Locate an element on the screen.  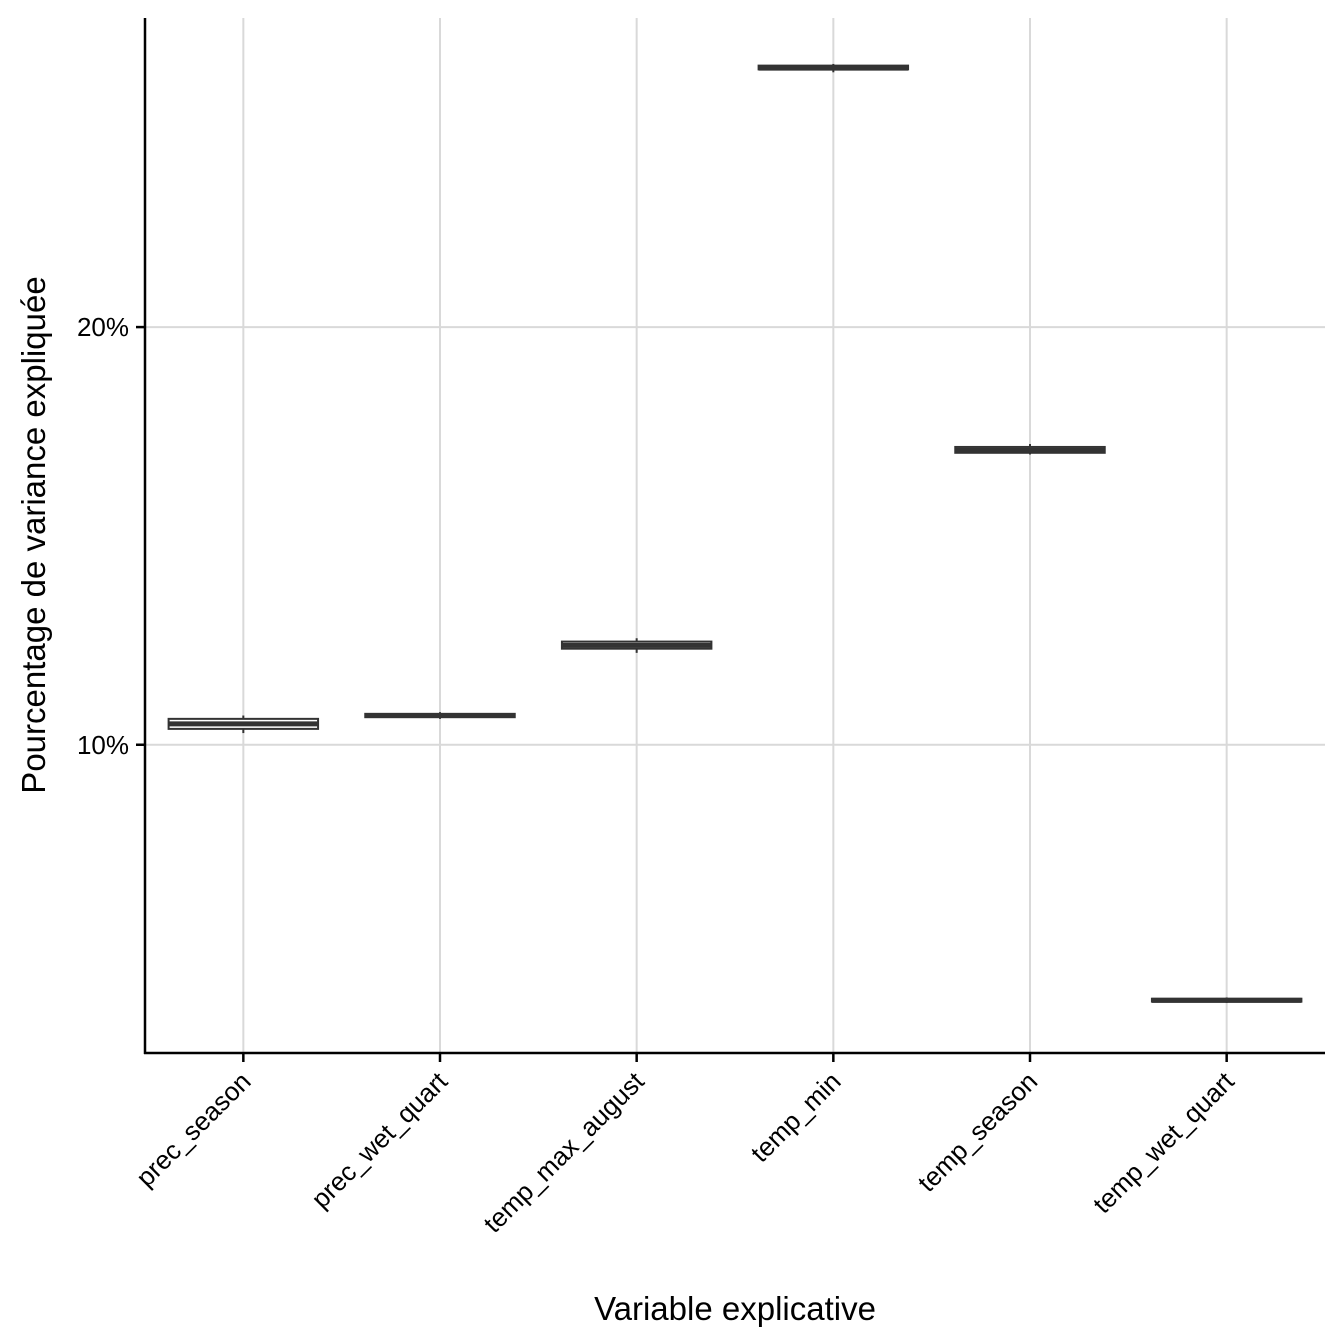
x-tick-label: temp_wet_quart is located at coordinates (1164, 1142).